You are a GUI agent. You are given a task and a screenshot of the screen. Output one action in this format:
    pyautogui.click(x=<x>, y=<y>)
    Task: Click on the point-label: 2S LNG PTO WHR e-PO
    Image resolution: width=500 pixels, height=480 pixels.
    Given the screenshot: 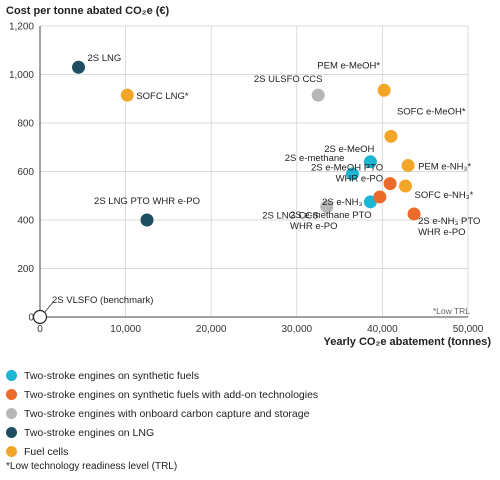 What is the action you would take?
    pyautogui.click(x=147, y=201)
    